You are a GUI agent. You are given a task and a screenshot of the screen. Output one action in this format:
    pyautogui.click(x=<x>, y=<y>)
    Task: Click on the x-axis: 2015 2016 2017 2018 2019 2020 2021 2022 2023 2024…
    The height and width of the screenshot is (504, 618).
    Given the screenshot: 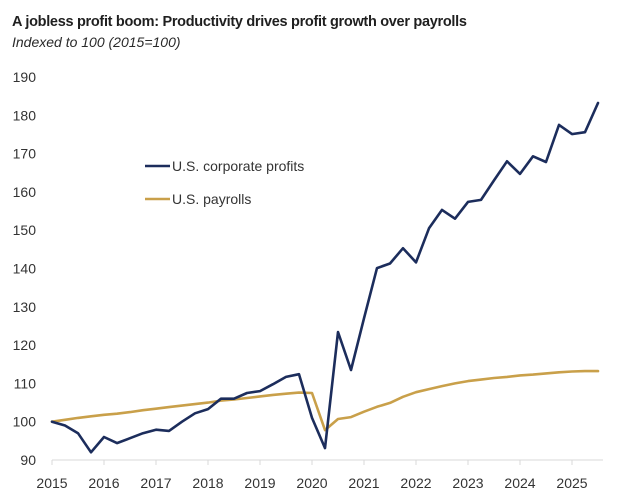 What is the action you would take?
    pyautogui.click(x=319, y=475)
    